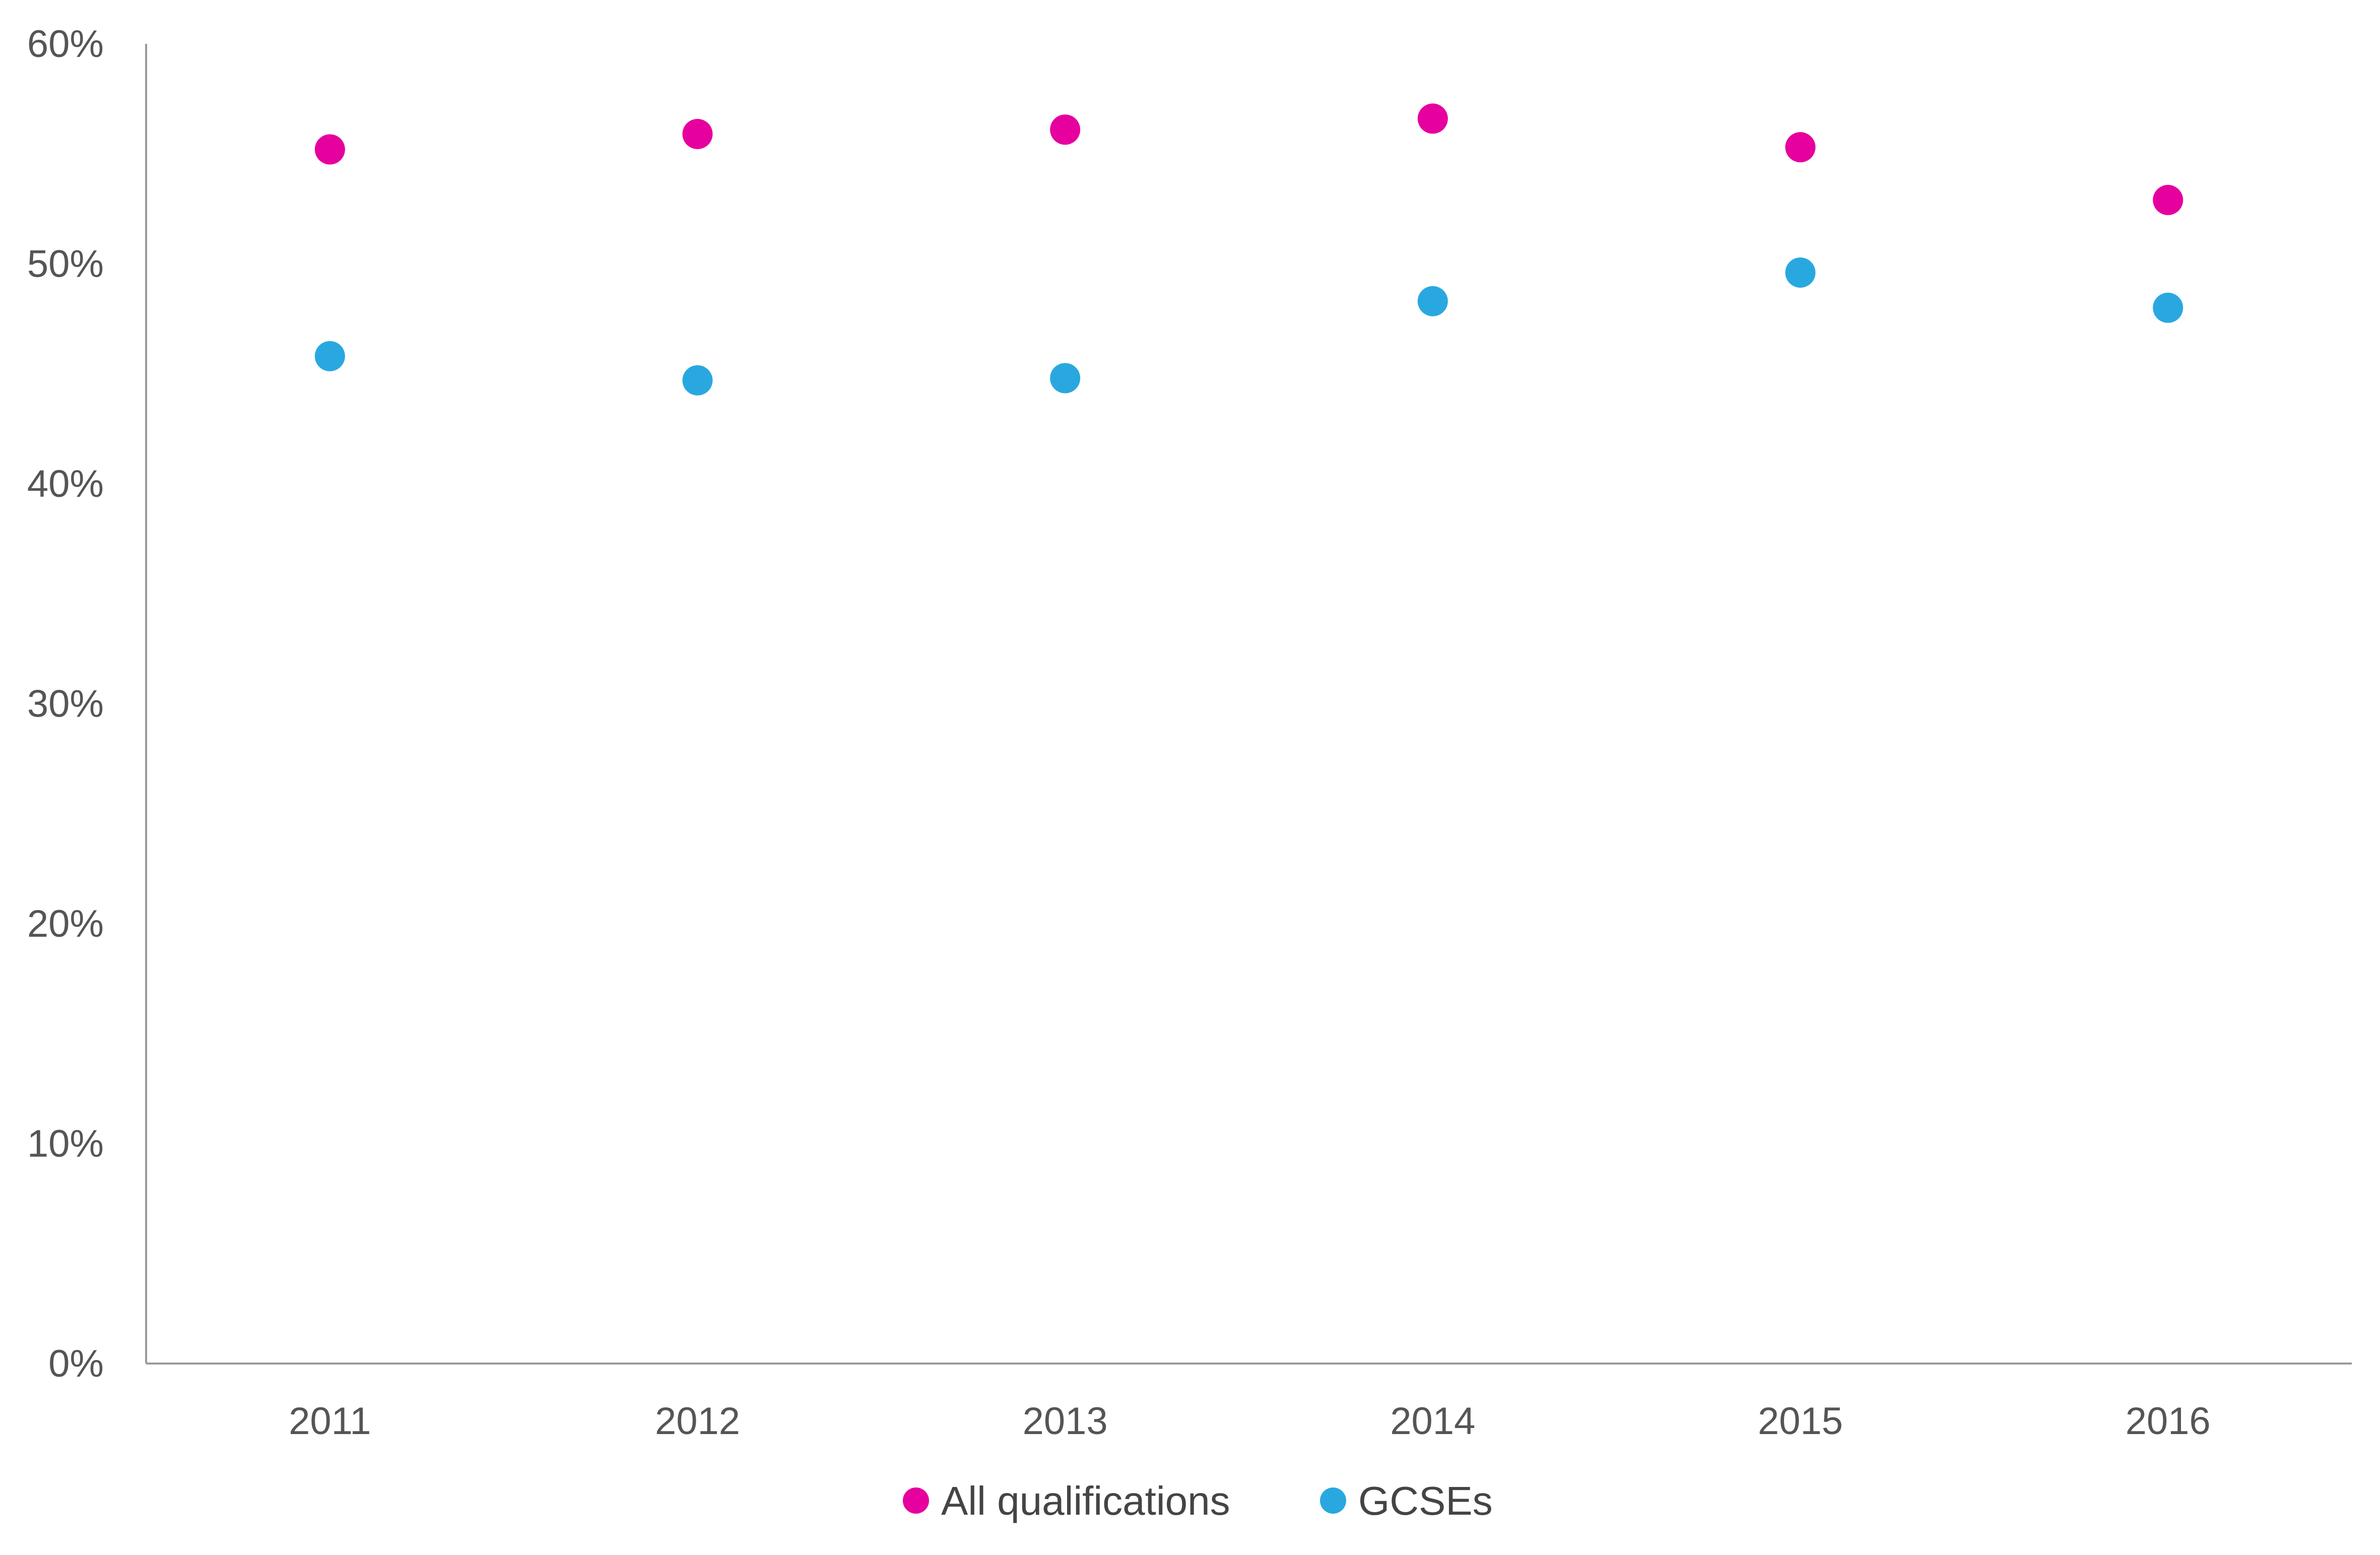  I want to click on x-axis-ticks: 2011 2012 2013 2014 2015 2016, so click(1250, 1421).